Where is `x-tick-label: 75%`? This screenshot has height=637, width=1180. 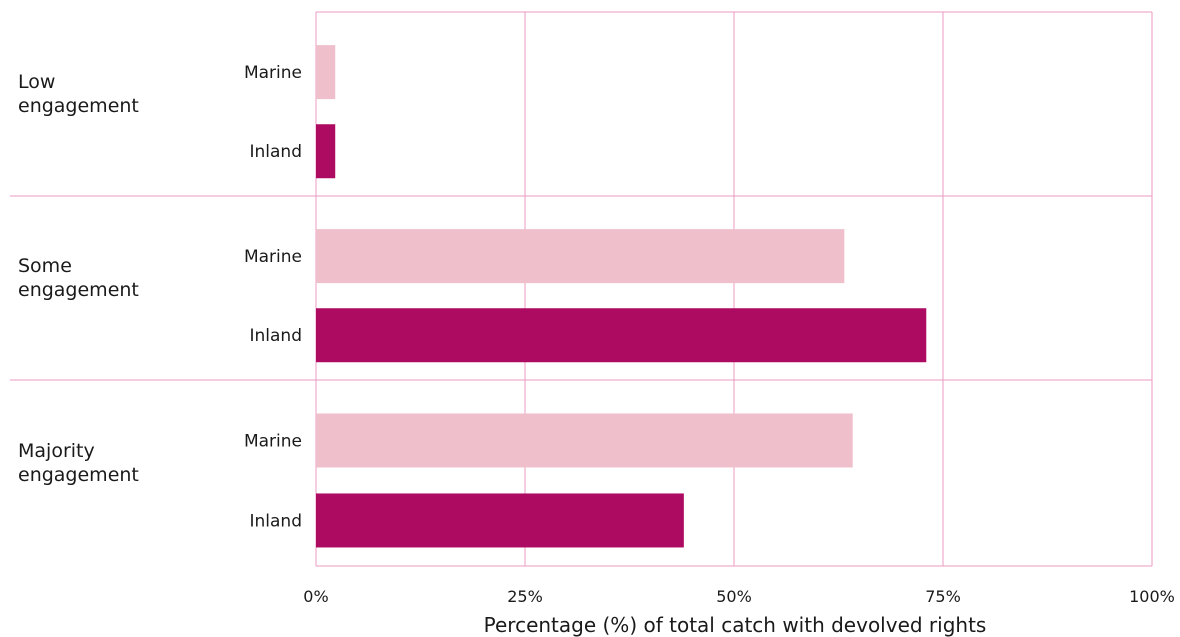 x-tick-label: 75% is located at coordinates (943, 596).